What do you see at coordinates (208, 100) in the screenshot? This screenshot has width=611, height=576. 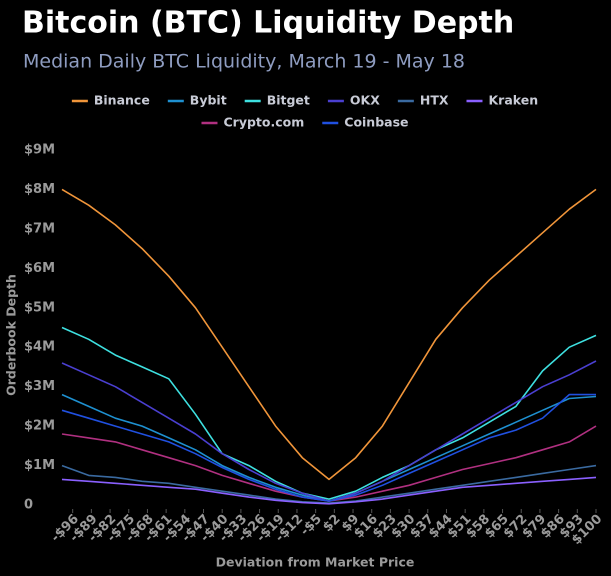 I see `legend-label: Bybit` at bounding box center [208, 100].